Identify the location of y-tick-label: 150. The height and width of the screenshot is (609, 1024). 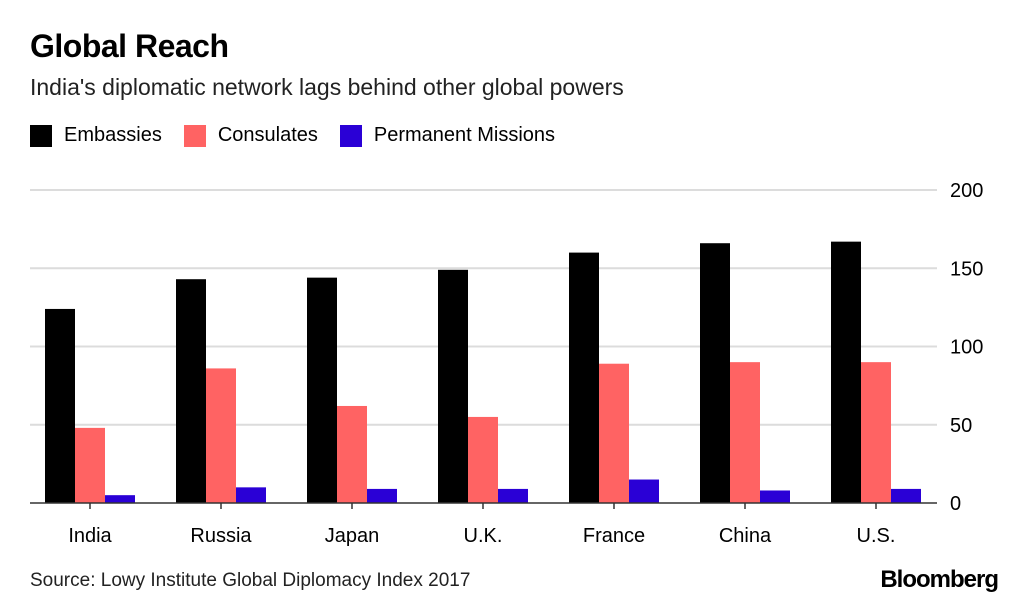
(966, 269).